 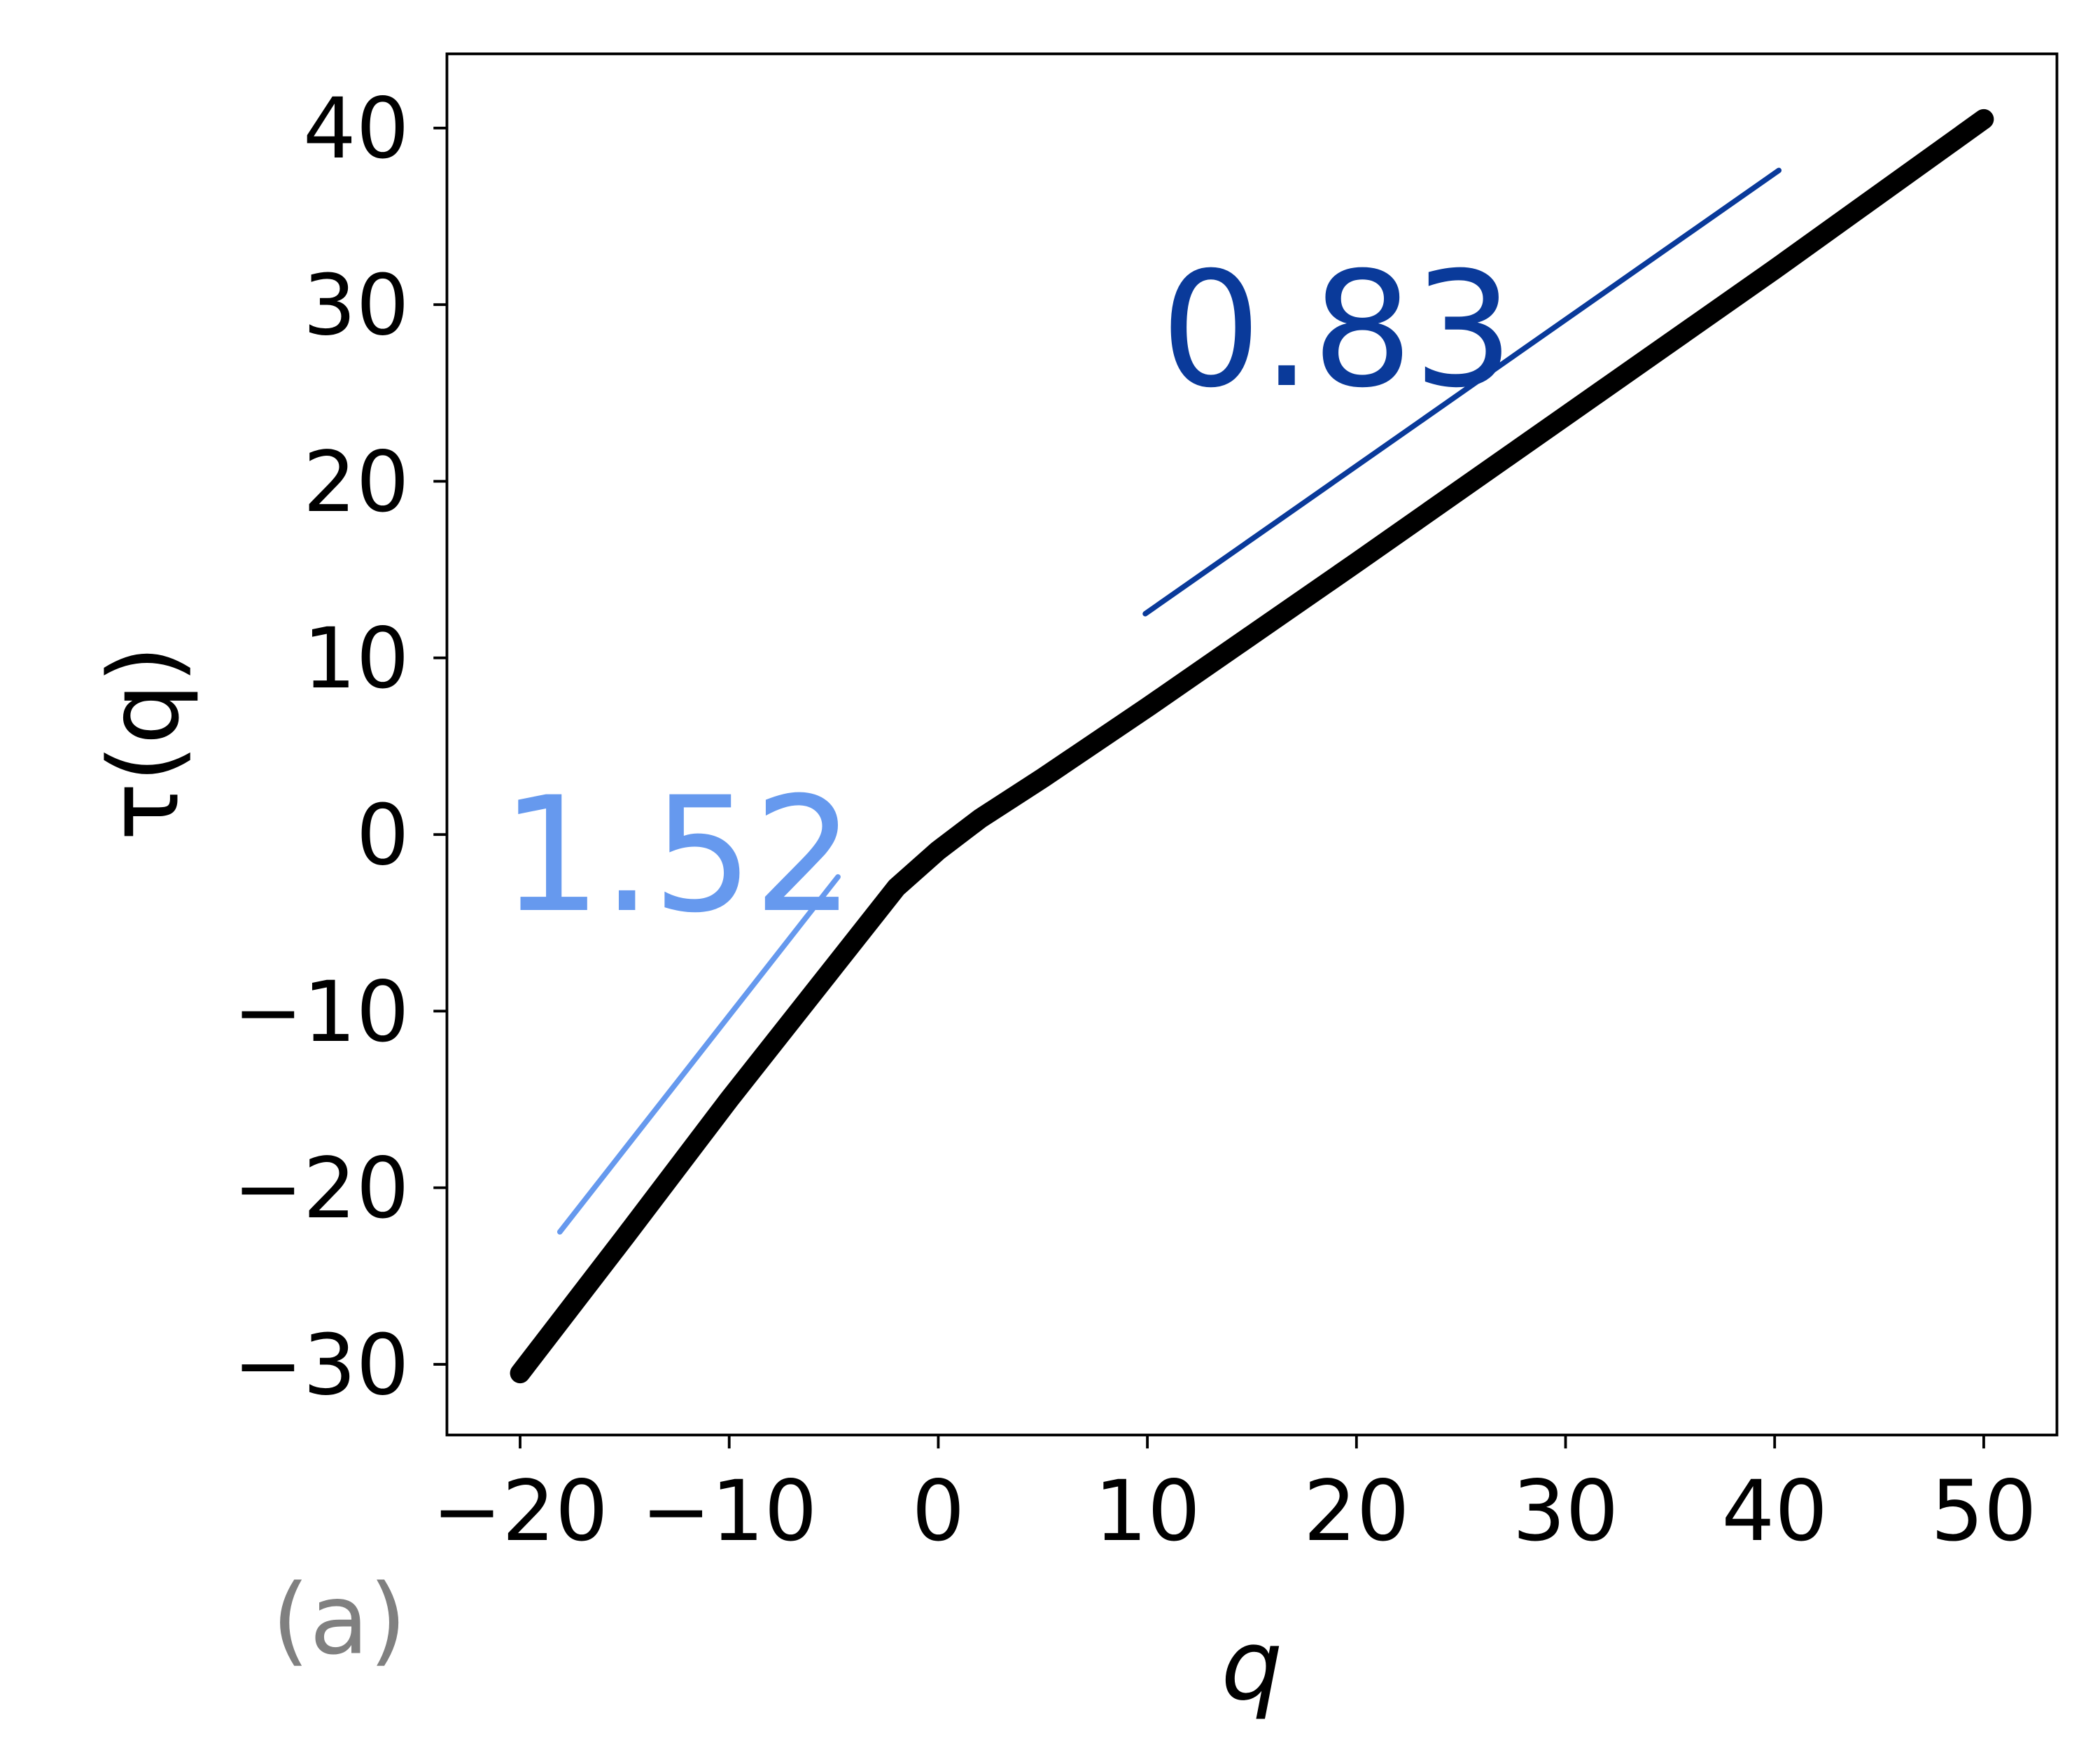 I want to click on y-tick-label: −20, so click(x=321, y=1189).